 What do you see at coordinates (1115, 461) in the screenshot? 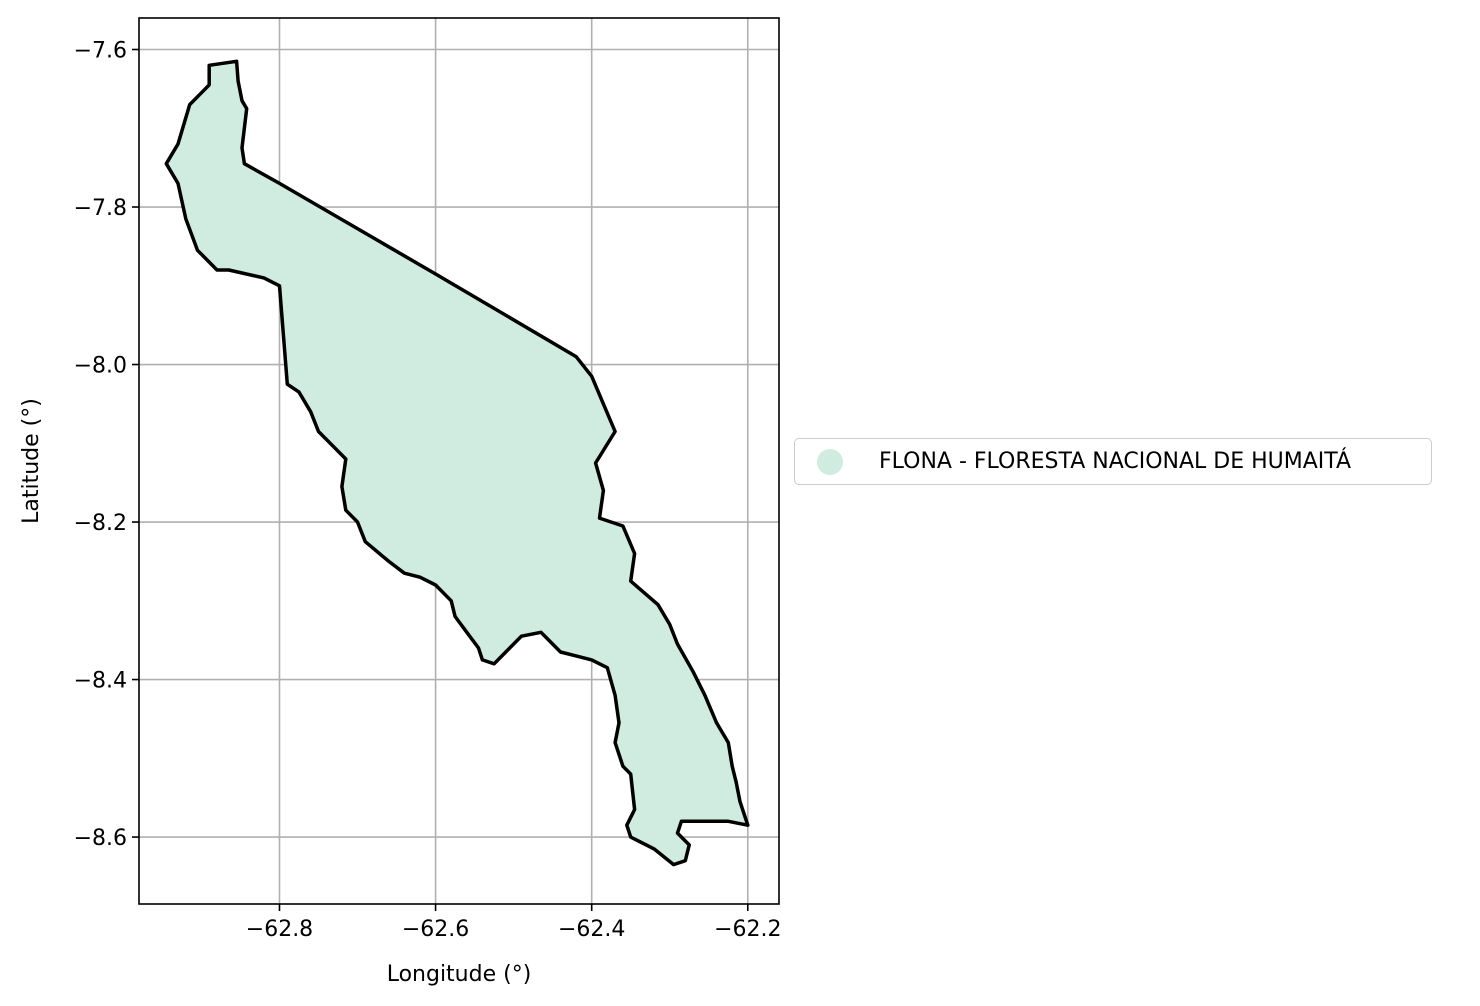
I see `legend-label: FLONA - FLORESTA NACIONAL DE HUMAITÁ` at bounding box center [1115, 461].